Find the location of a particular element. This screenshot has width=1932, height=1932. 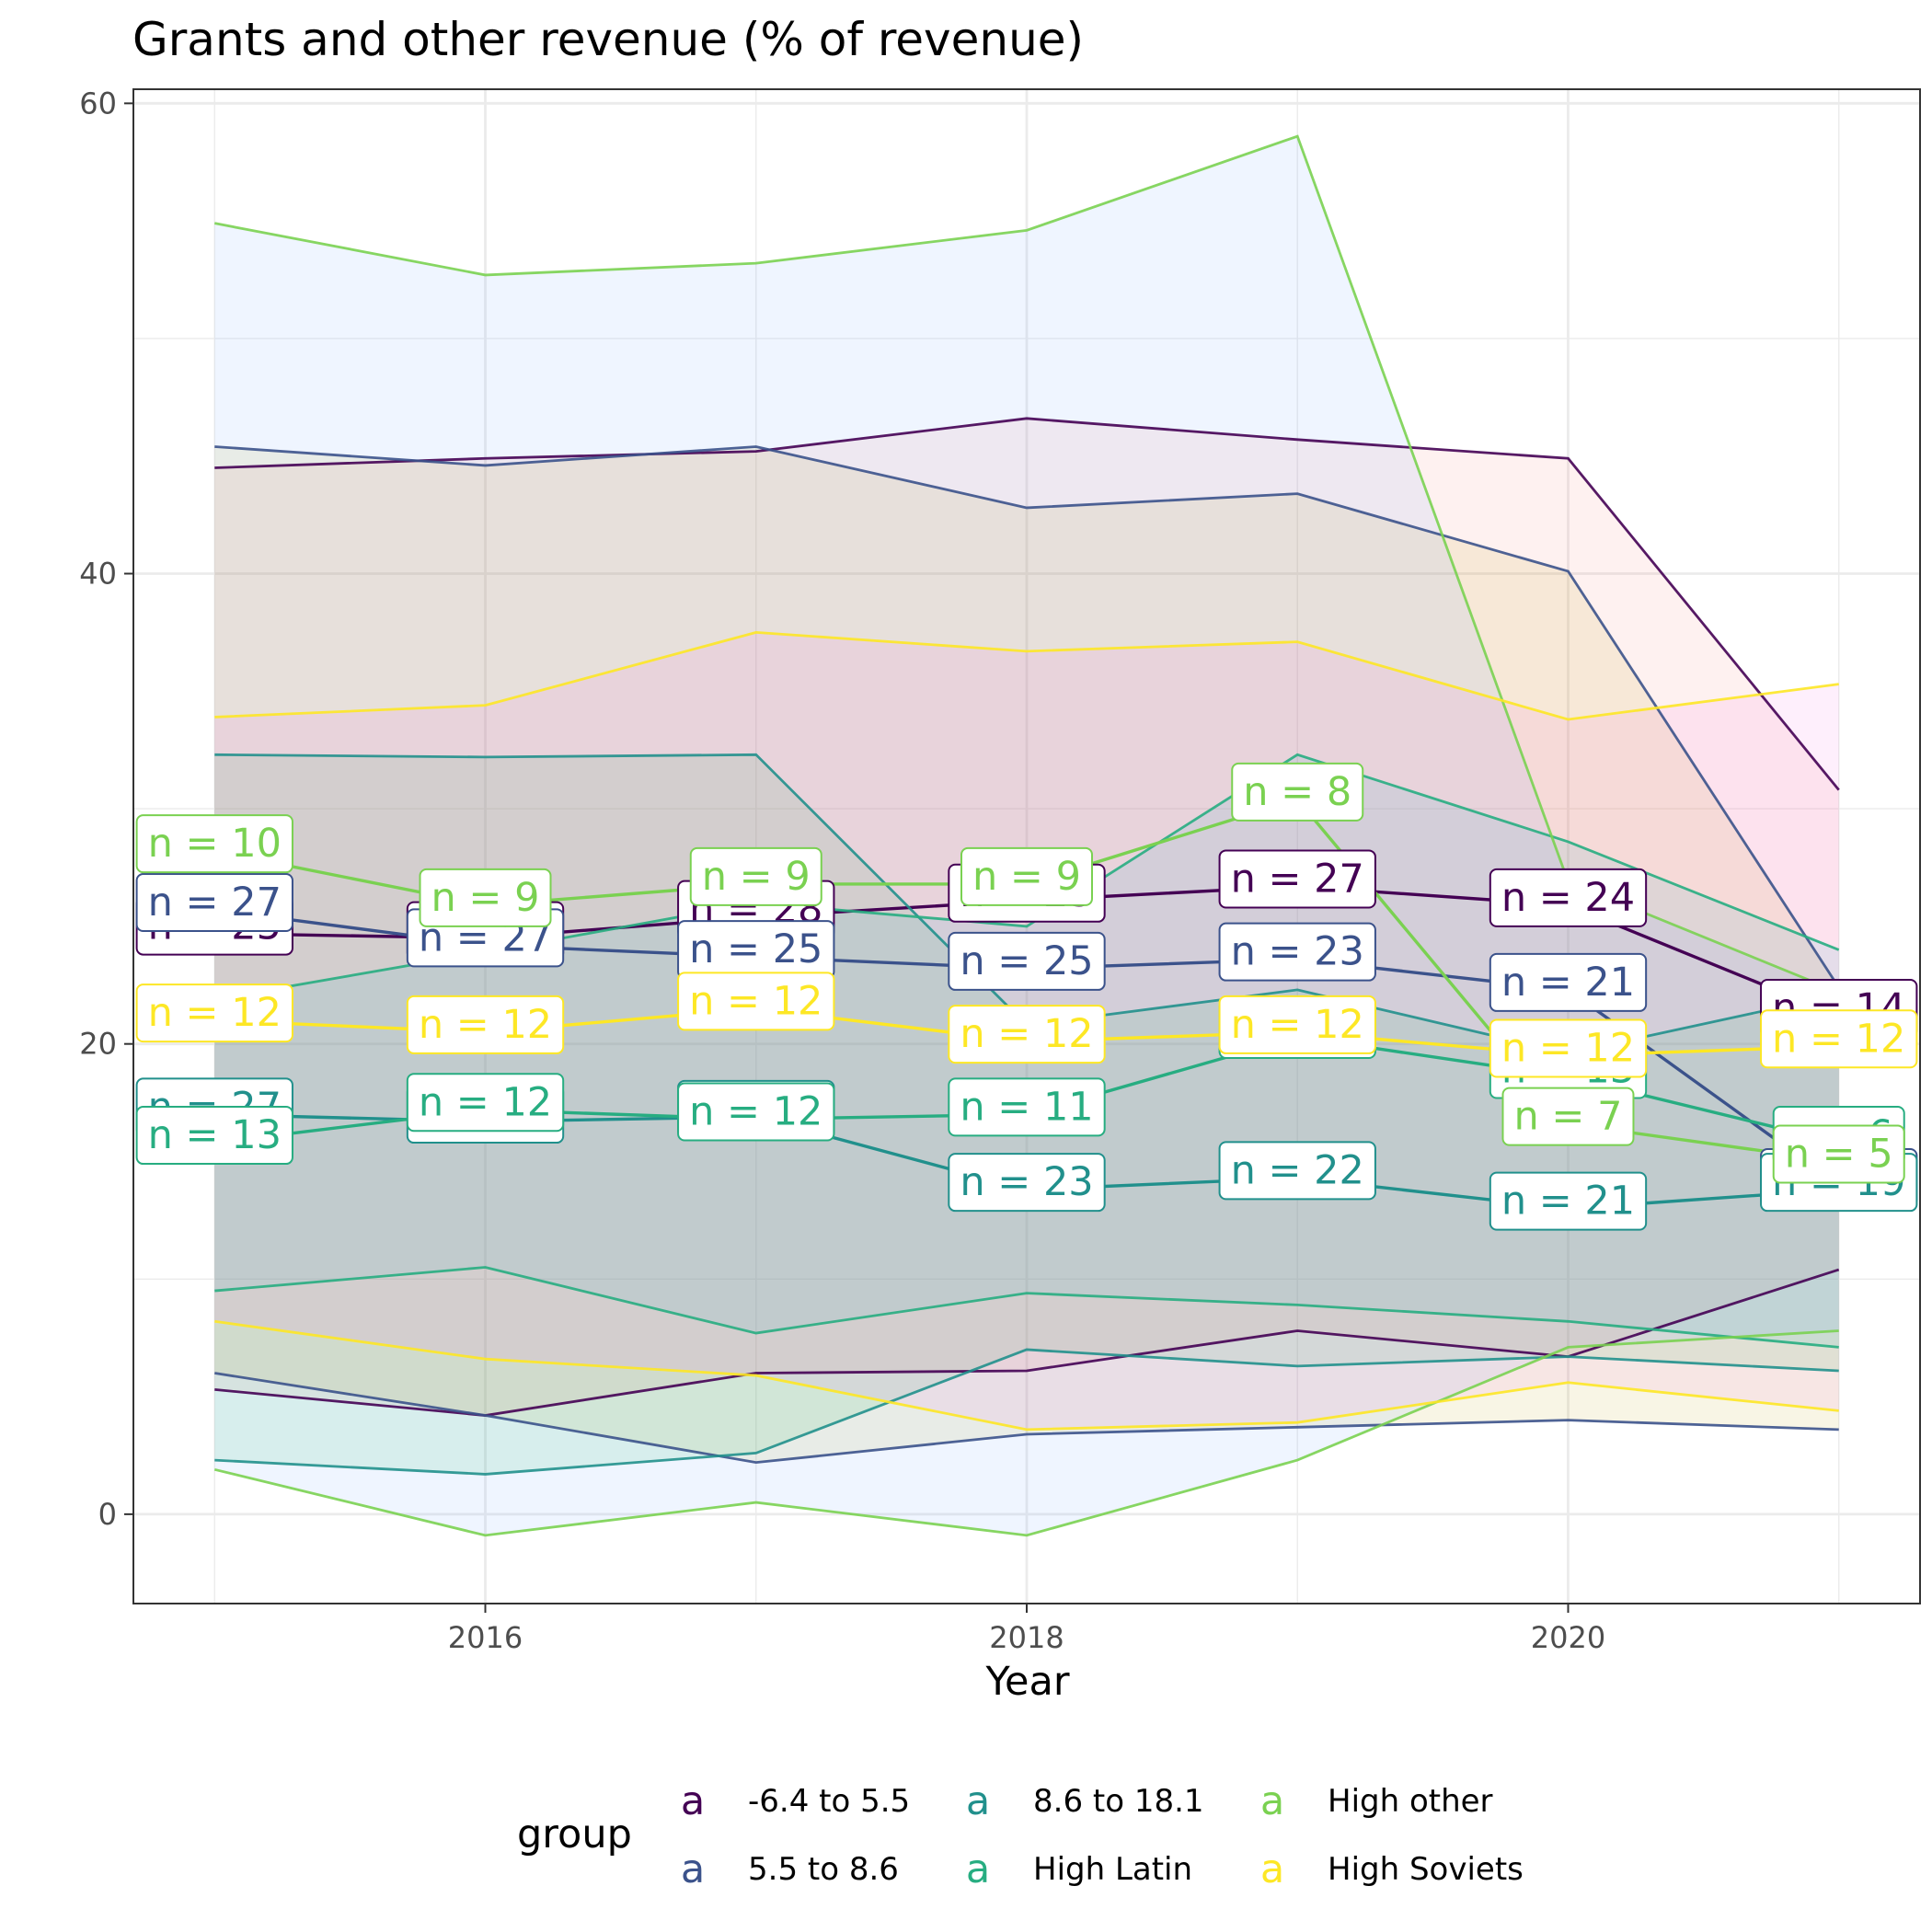

svg-text: n = 10 is located at coordinates (215, 844).